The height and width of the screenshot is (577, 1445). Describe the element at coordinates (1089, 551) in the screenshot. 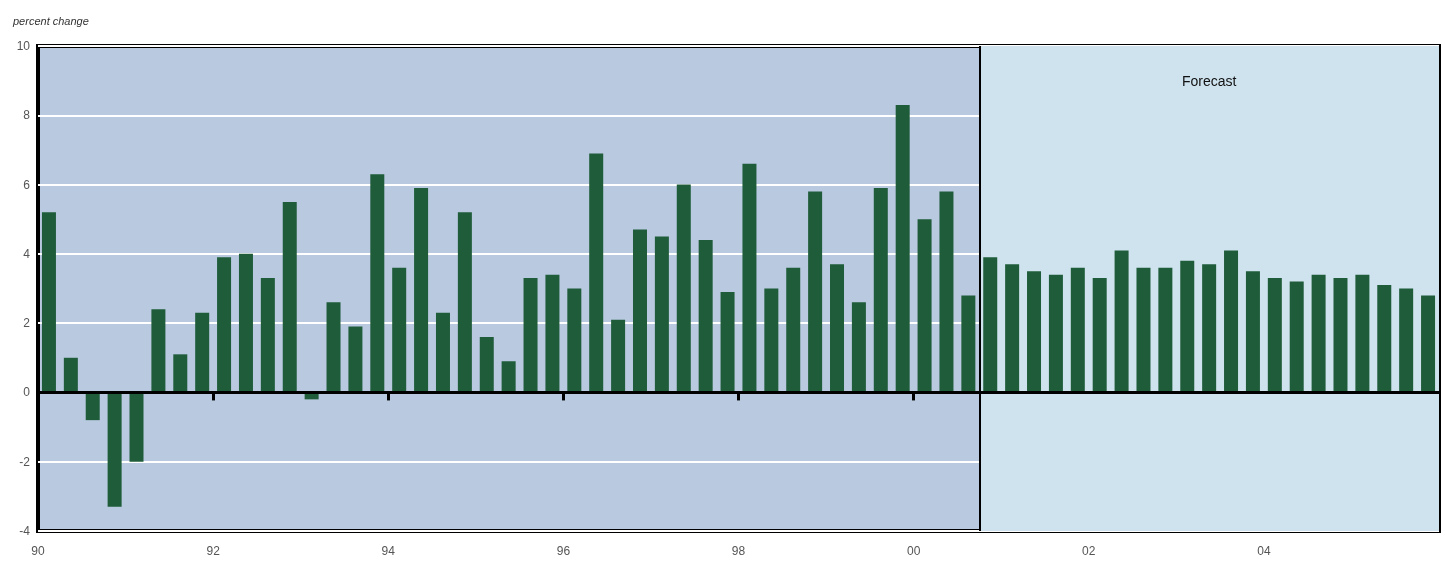

I see `x-tick-label: 02` at that location.